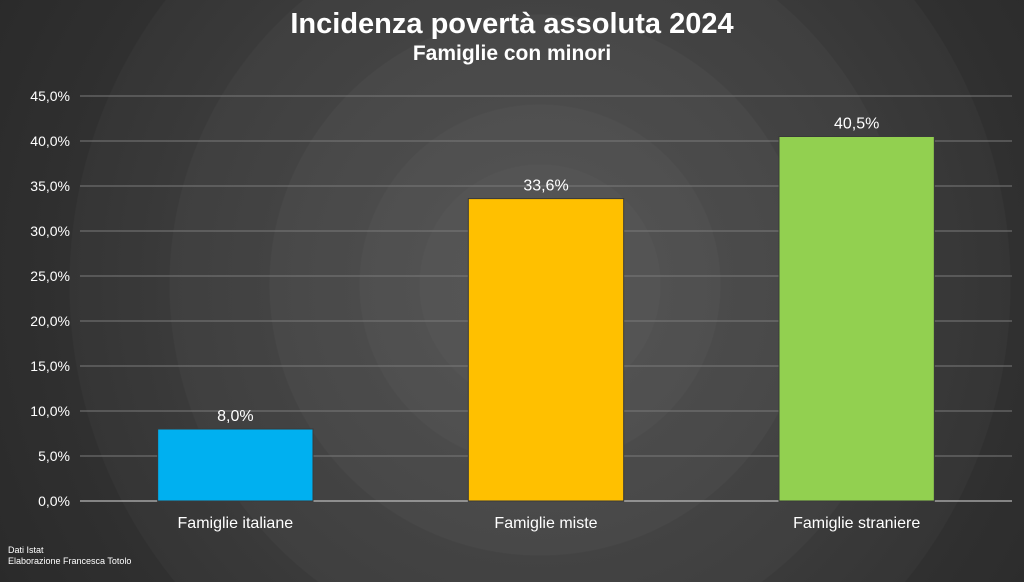 This screenshot has width=1024, height=582. Describe the element at coordinates (512, 24) in the screenshot. I see `chart-title: Incidenza povertà assoluta 2024` at that location.